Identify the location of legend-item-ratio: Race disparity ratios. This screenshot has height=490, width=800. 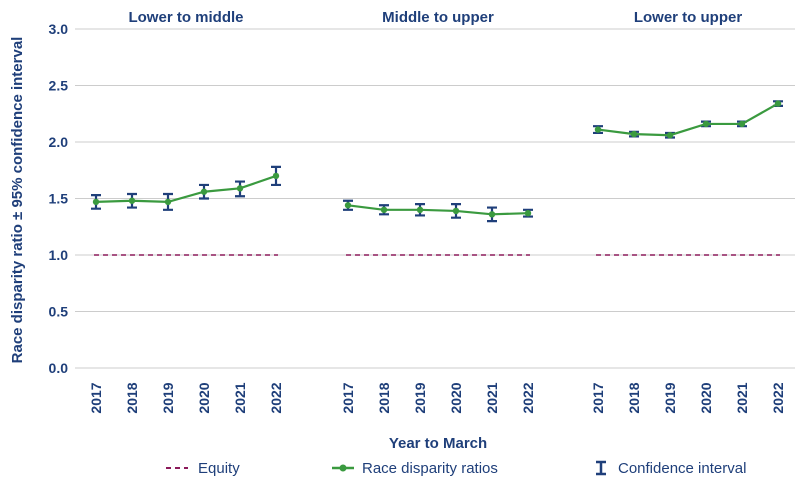
(415, 468).